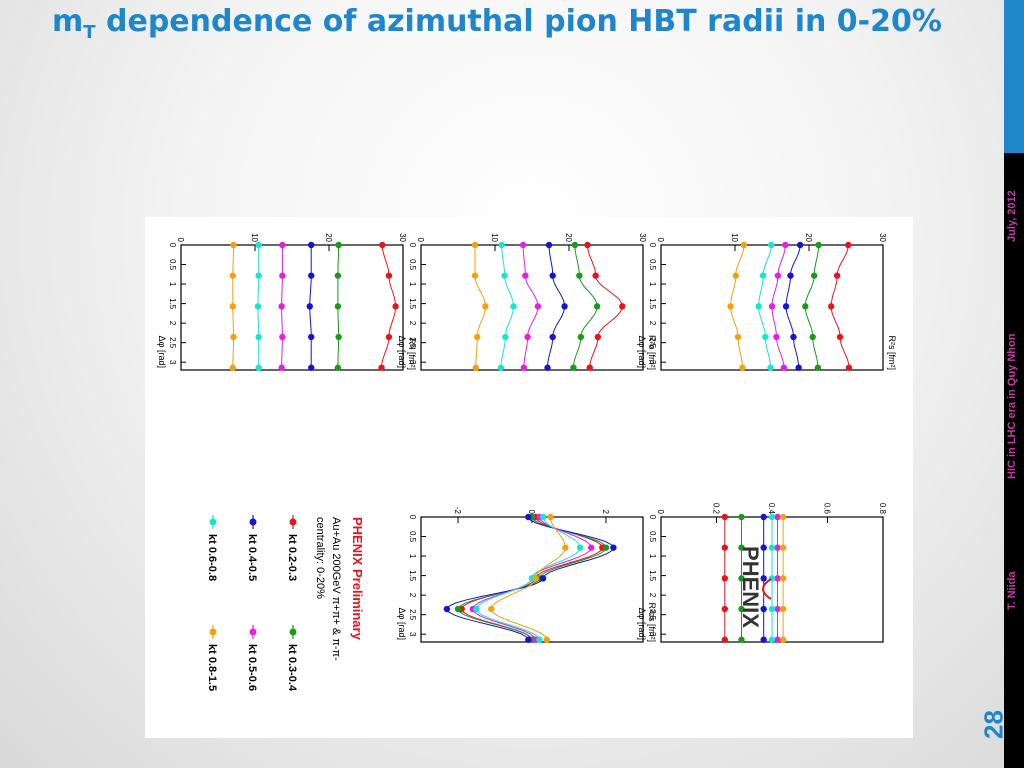 The image size is (1024, 768). I want to click on y-axis-label: R²o [fm²], so click(652, 352).